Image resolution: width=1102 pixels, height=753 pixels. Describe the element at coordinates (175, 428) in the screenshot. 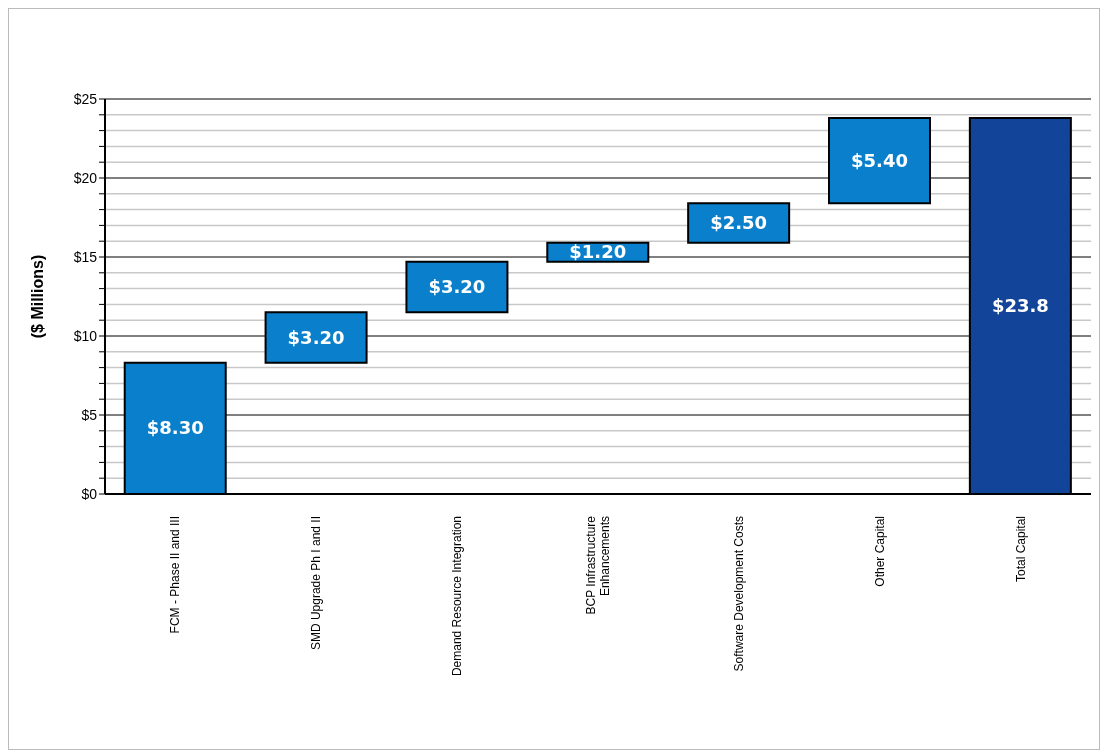

I see `data-label: $8.30` at that location.